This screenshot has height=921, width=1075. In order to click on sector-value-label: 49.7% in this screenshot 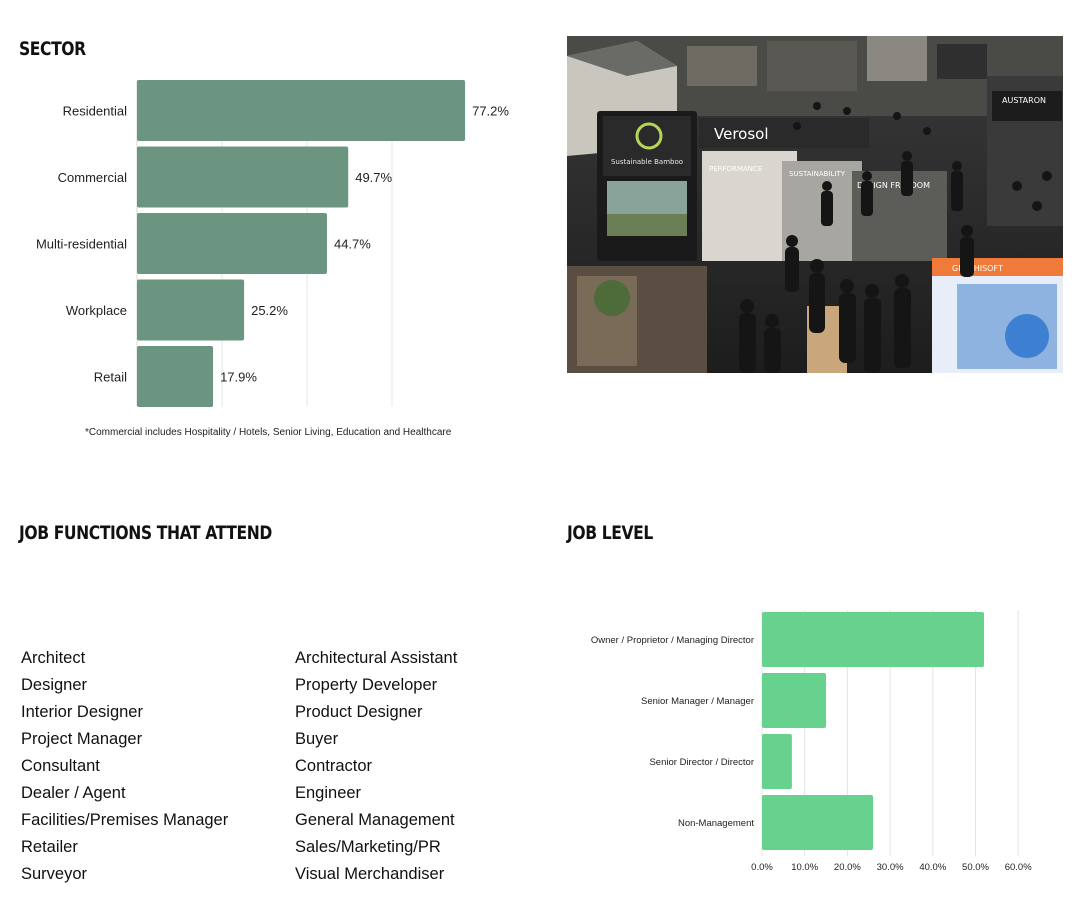, I will do `click(373, 177)`.